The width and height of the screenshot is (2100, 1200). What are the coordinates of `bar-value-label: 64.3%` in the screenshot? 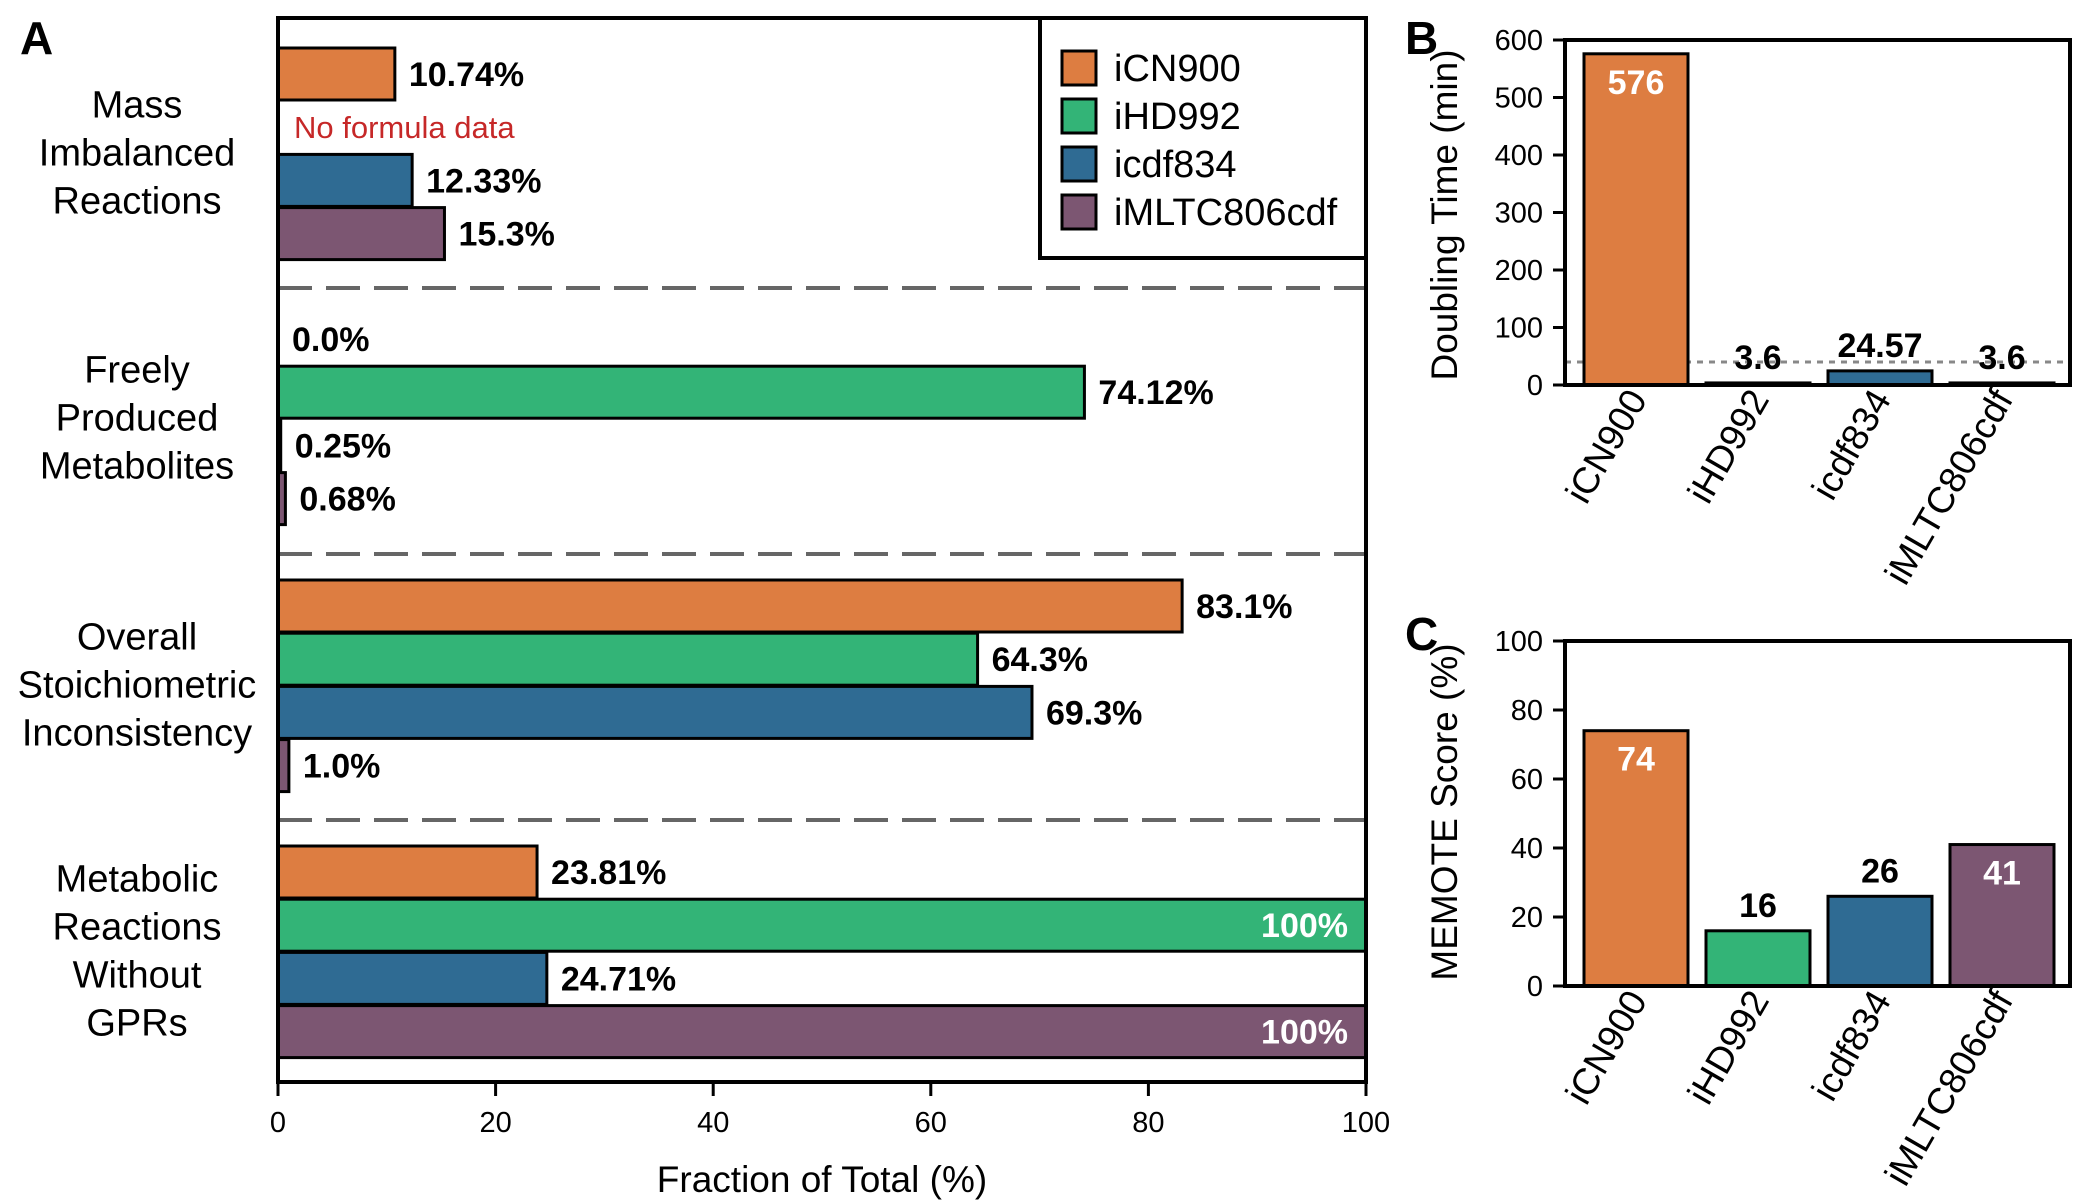 It's located at (1040, 660).